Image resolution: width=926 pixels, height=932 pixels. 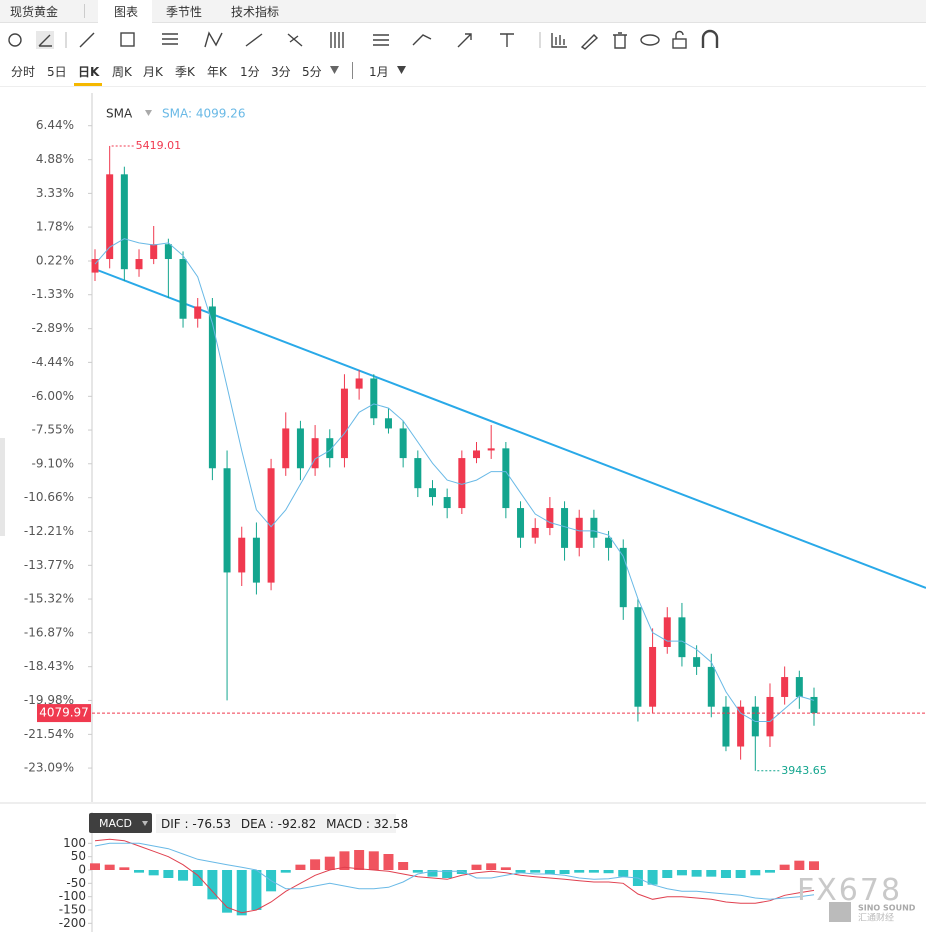 What do you see at coordinates (159, 145) in the screenshot?
I see `max-label: 5419.01` at bounding box center [159, 145].